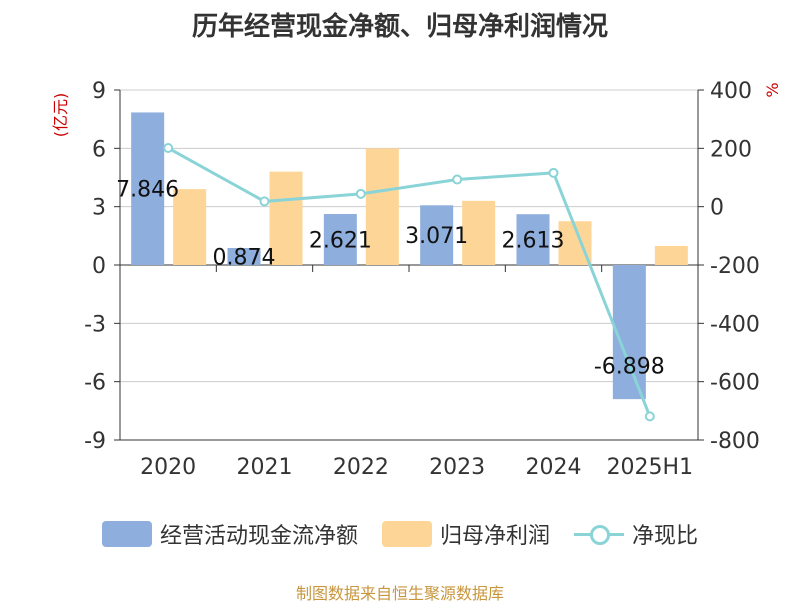 The width and height of the screenshot is (800, 604). I want to click on data-label: 3.071, so click(436, 236).